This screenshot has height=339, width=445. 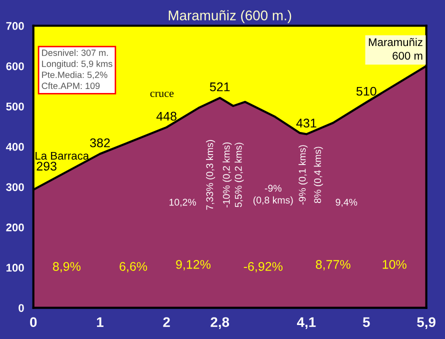 I want to click on annotation: 382, so click(x=100, y=143).